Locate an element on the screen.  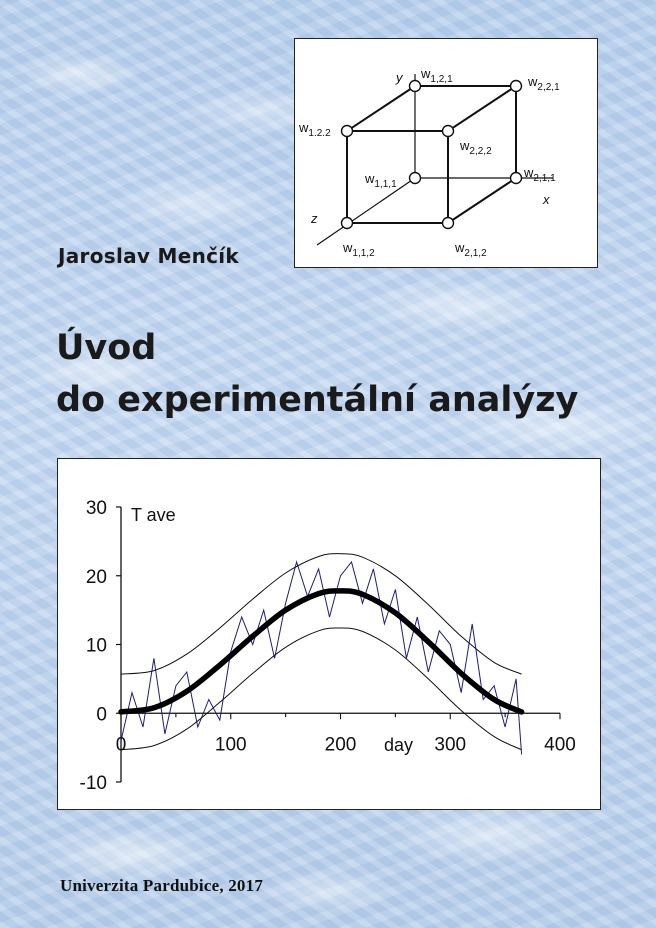
x-tick-label: 300 is located at coordinates (450, 744).